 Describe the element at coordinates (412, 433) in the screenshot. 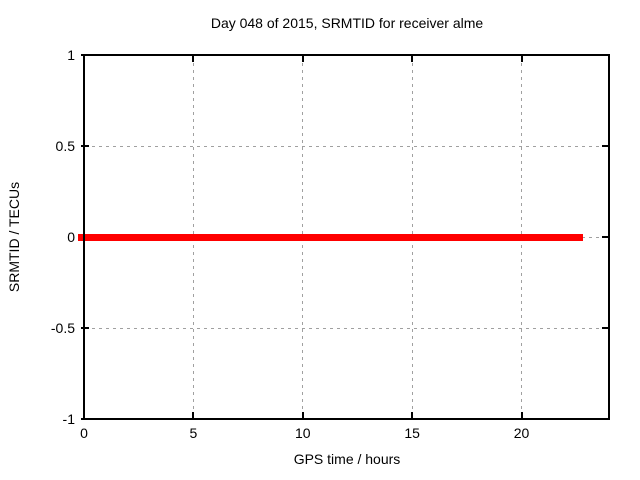

I see `x-tick-label: 15` at that location.